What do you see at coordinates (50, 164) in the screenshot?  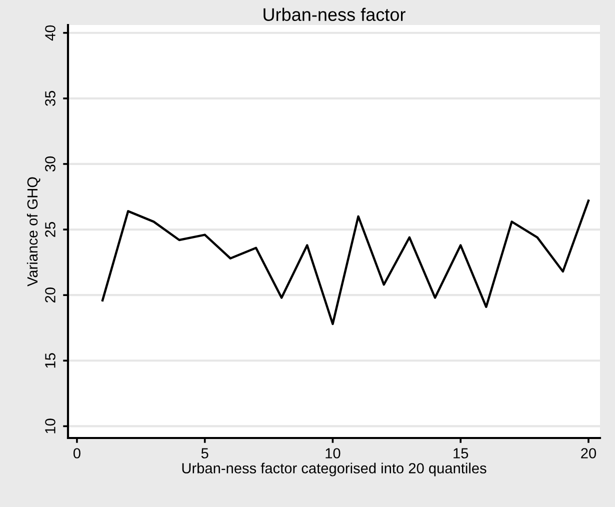 I see `y-tick-label: 30` at bounding box center [50, 164].